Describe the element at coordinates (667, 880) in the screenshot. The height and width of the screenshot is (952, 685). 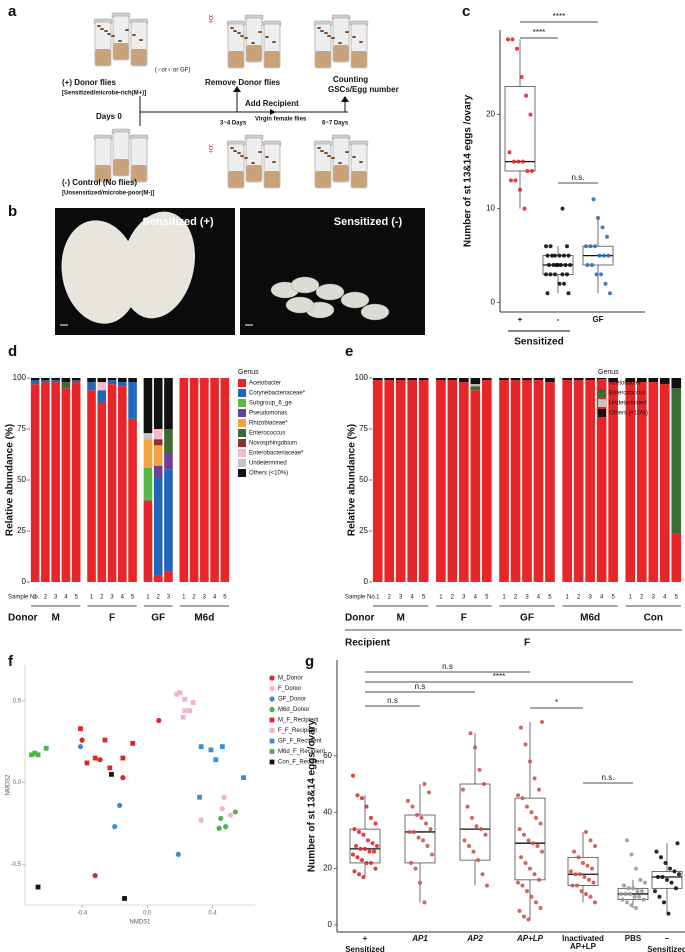
I see `box` at that location.